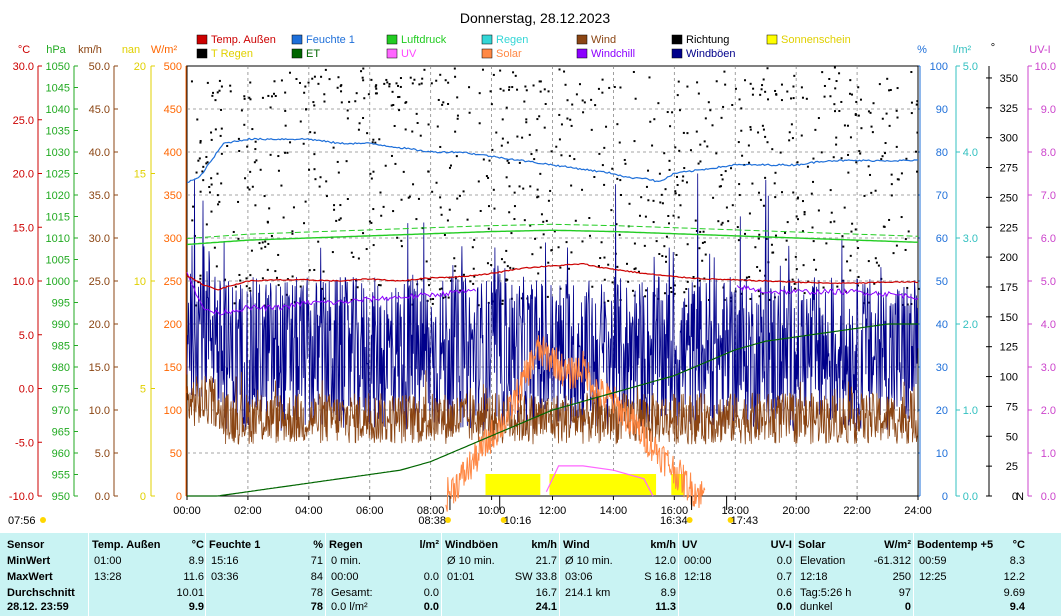 The width and height of the screenshot is (1061, 616). What do you see at coordinates (140, 282) in the screenshot?
I see `rainrate-tick-label: 10` at bounding box center [140, 282].